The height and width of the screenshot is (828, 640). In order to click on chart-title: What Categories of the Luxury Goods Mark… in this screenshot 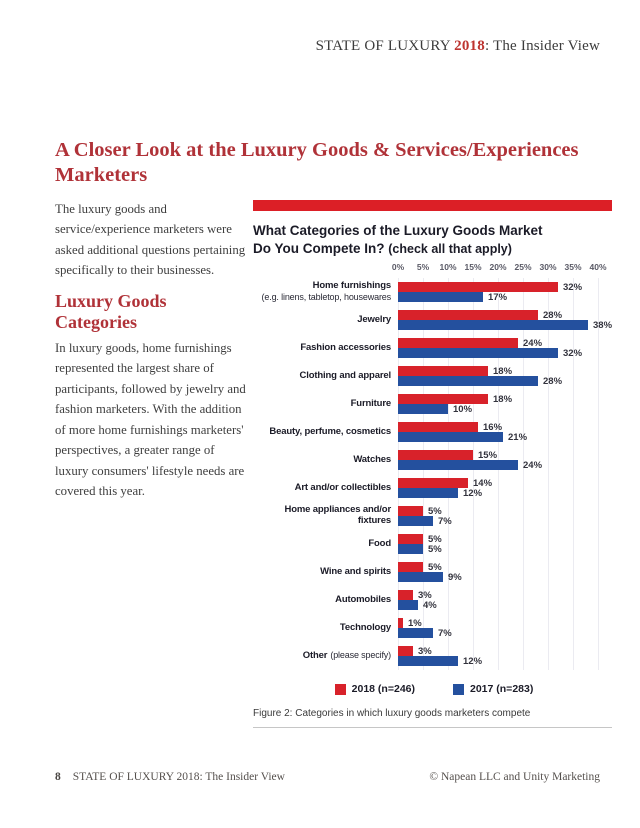, I will do `click(434, 239)`.